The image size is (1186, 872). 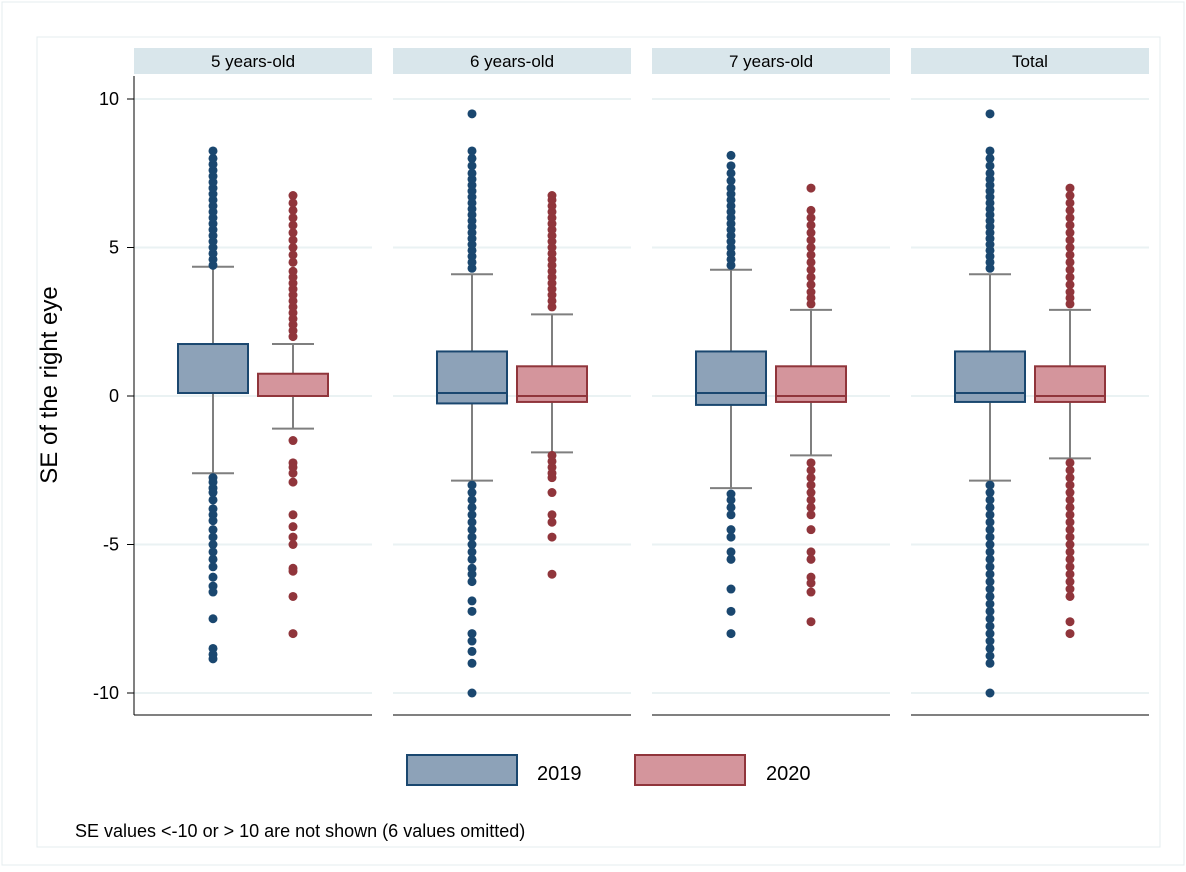 I want to click on y-tick-label: 0, so click(x=114, y=396).